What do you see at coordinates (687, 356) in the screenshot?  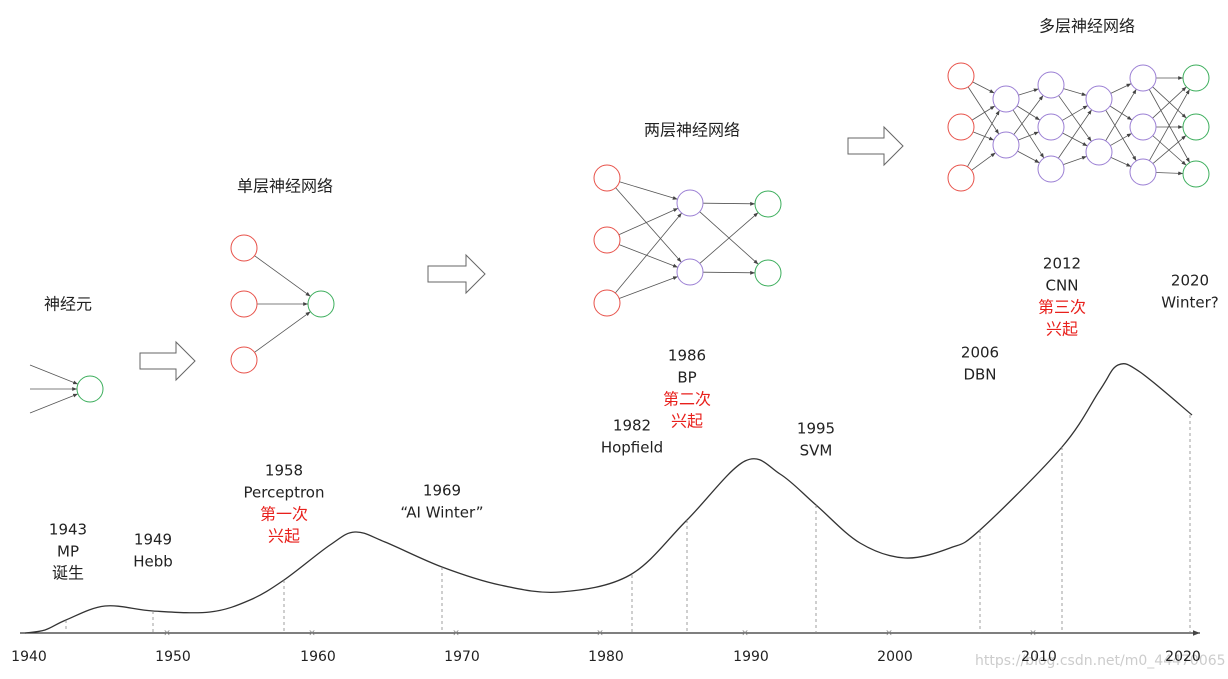 I see `event-year: 1986` at bounding box center [687, 356].